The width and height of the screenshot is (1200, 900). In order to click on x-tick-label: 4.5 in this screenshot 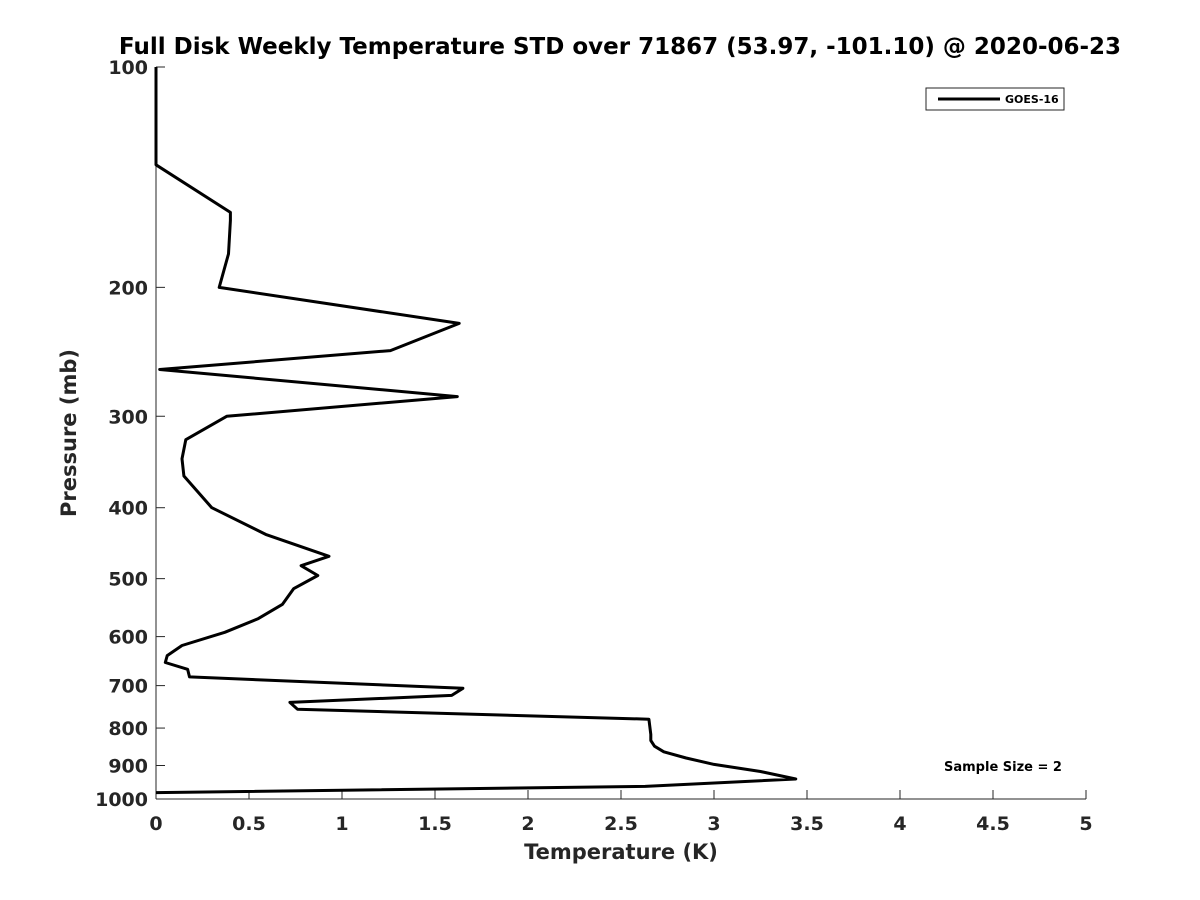, I will do `click(993, 824)`.